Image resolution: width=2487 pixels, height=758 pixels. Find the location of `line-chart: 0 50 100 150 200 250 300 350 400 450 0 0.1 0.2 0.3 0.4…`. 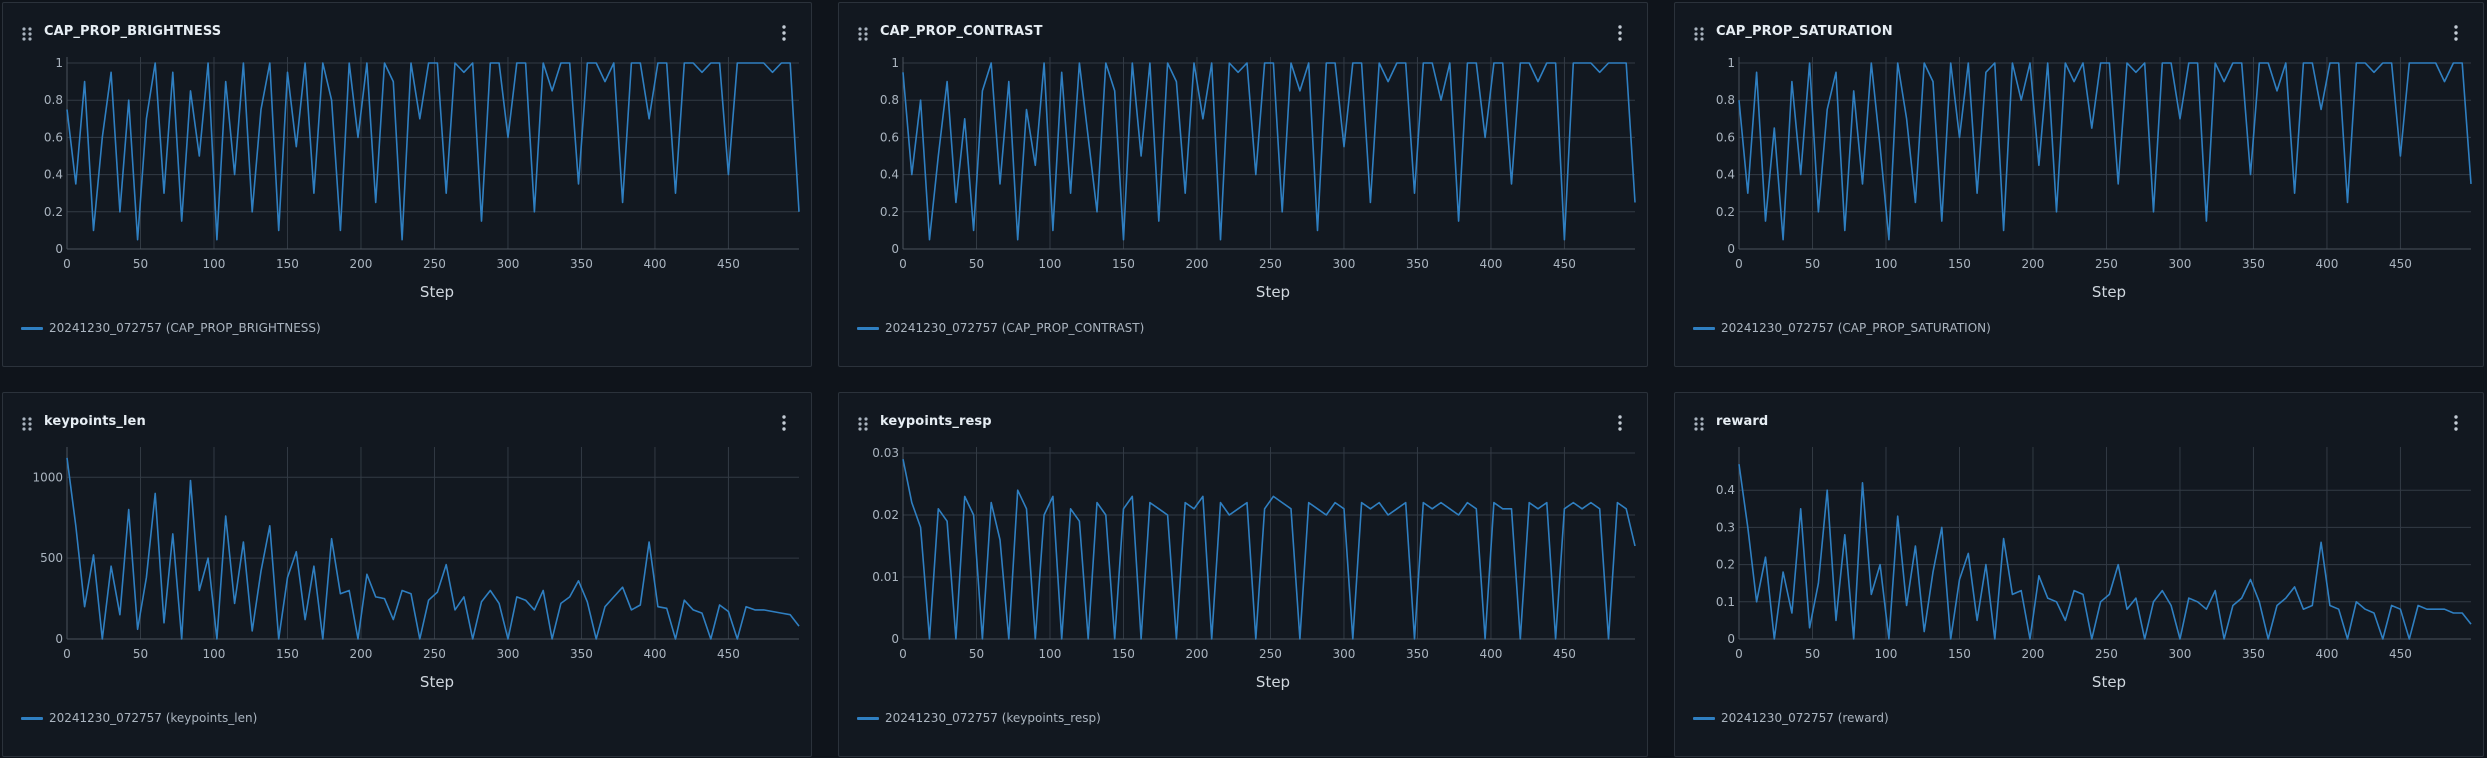

line-chart: 0 50 100 150 200 250 300 350 400 450 0 0.1 0.2 0.3 0.4… is located at coordinates (2094, 569).